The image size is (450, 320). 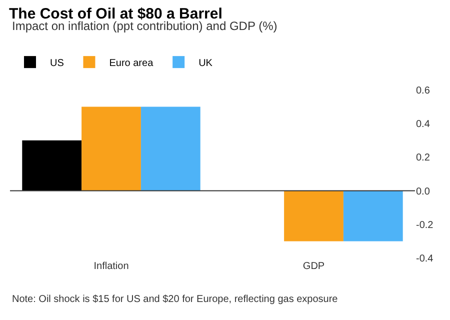 What do you see at coordinates (423, 158) in the screenshot?
I see `y-tick-label: 0.2` at bounding box center [423, 158].